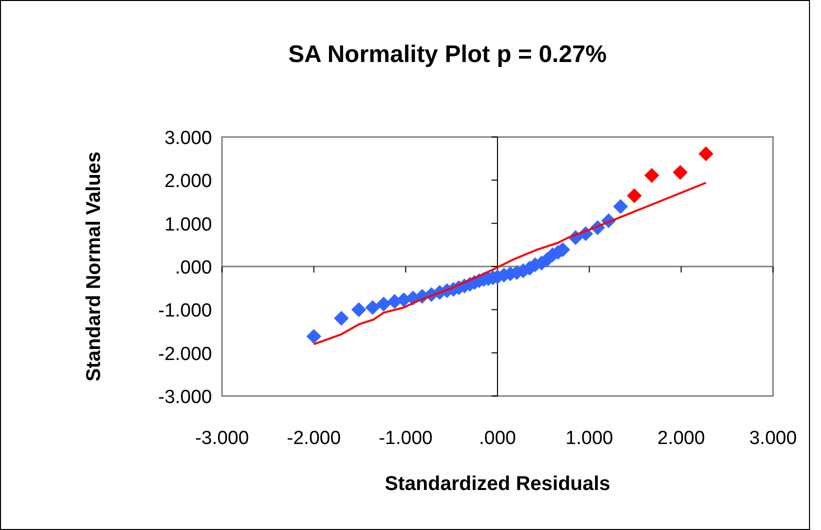 This screenshot has height=530, width=821. What do you see at coordinates (497, 484) in the screenshot?
I see `x-axis-title: Standardized Residuals` at bounding box center [497, 484].